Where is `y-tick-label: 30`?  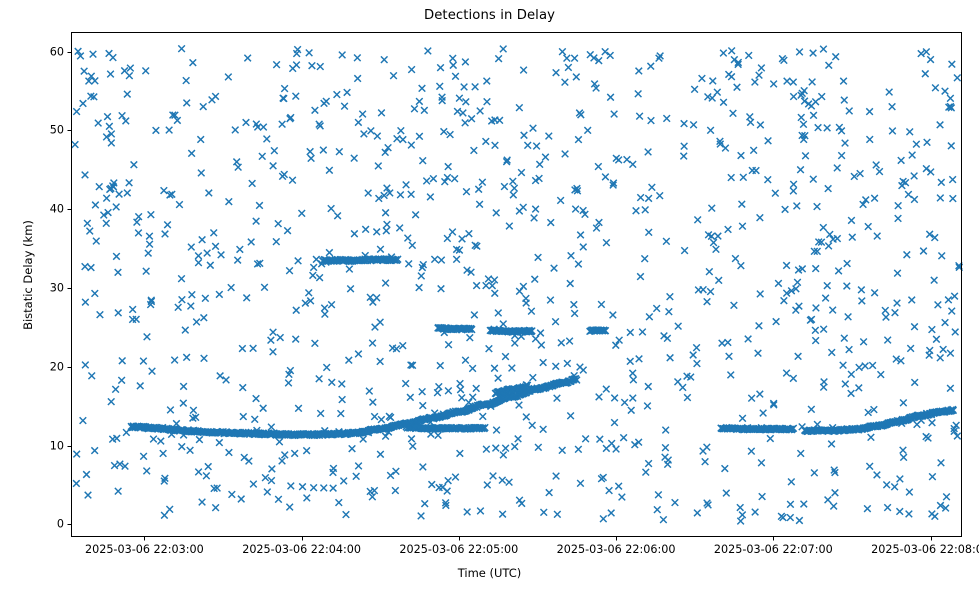
y-tick-label: 30 is located at coordinates (56, 288).